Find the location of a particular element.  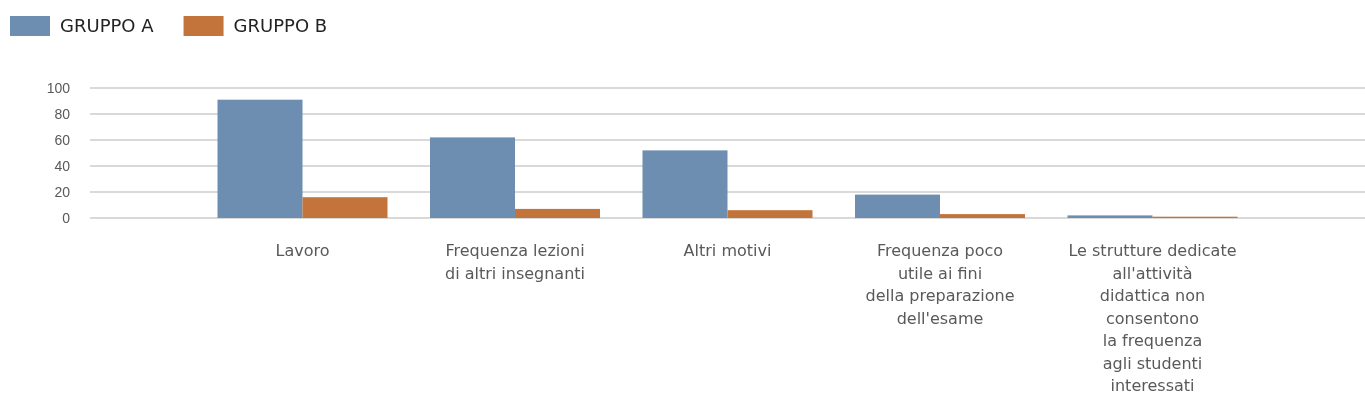

x-tick-label: Lavoro is located at coordinates (302, 250).